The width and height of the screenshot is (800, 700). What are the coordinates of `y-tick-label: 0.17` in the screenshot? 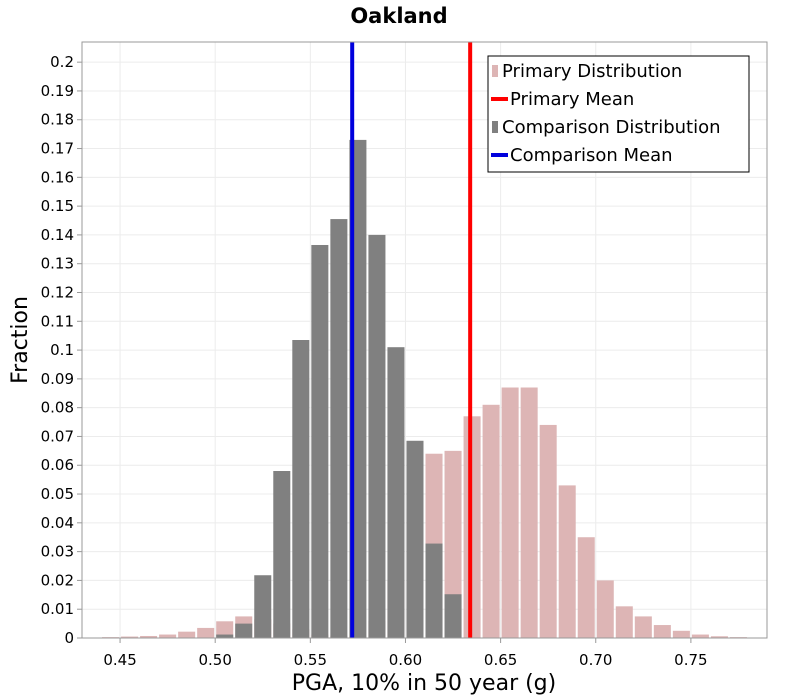 It's located at (57, 149).